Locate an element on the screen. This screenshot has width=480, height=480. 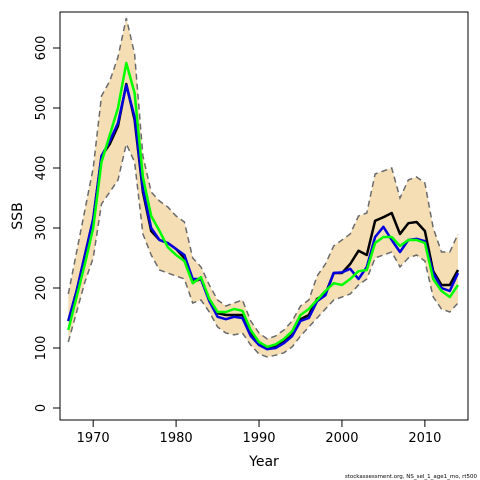
x-axis-title: Year is located at coordinates (263, 462).